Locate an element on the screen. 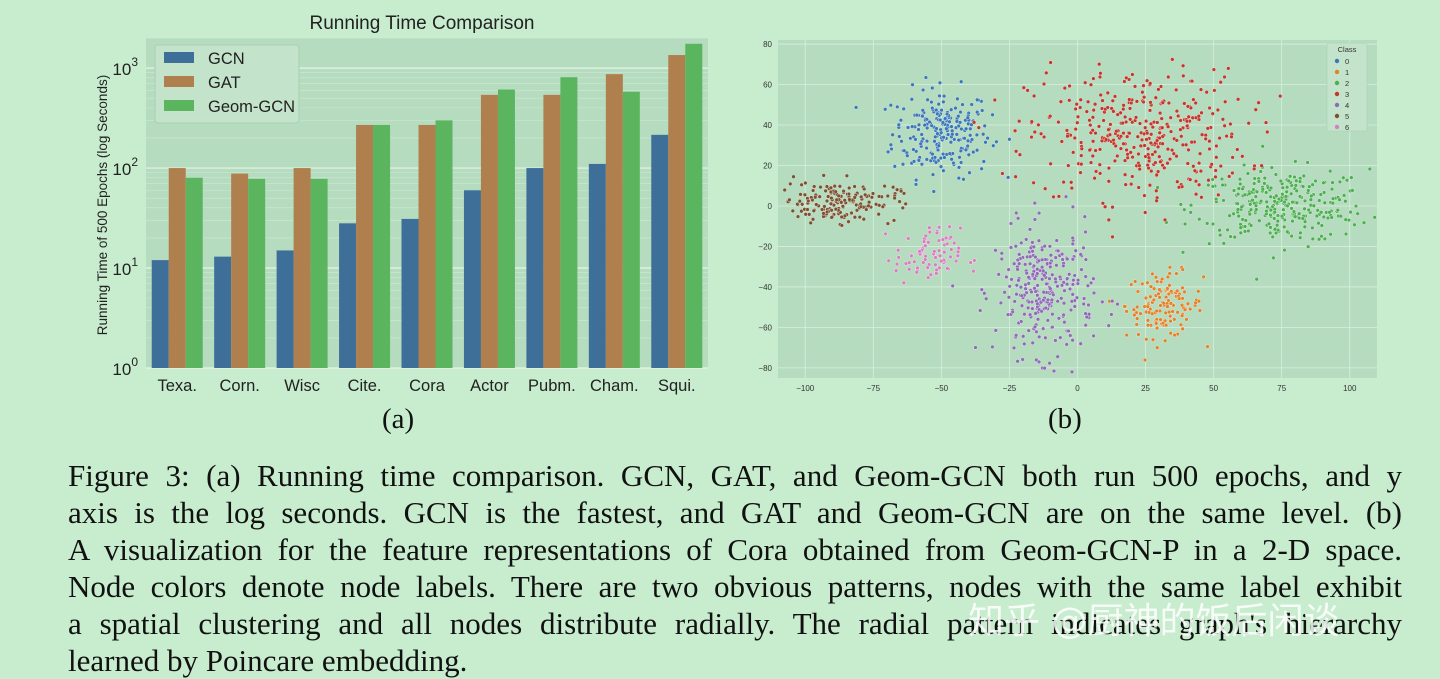 This screenshot has height=679, width=1440. bar-gcn is located at coordinates (160, 314).